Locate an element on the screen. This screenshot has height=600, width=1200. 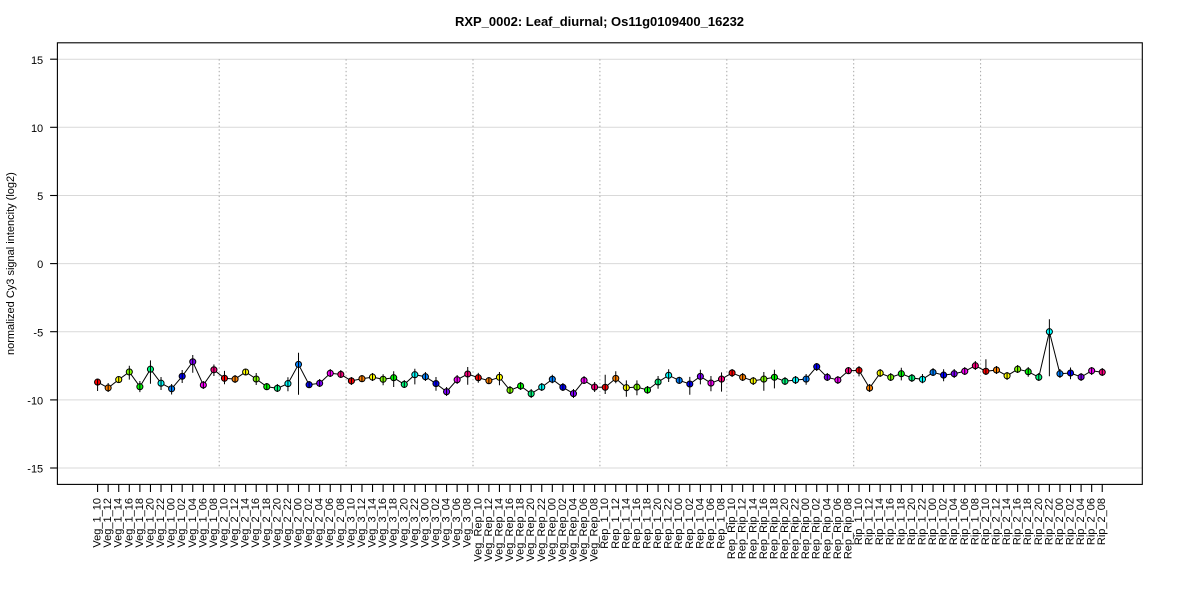
svg-text: Rip_2_08 is located at coordinates (1102, 521).